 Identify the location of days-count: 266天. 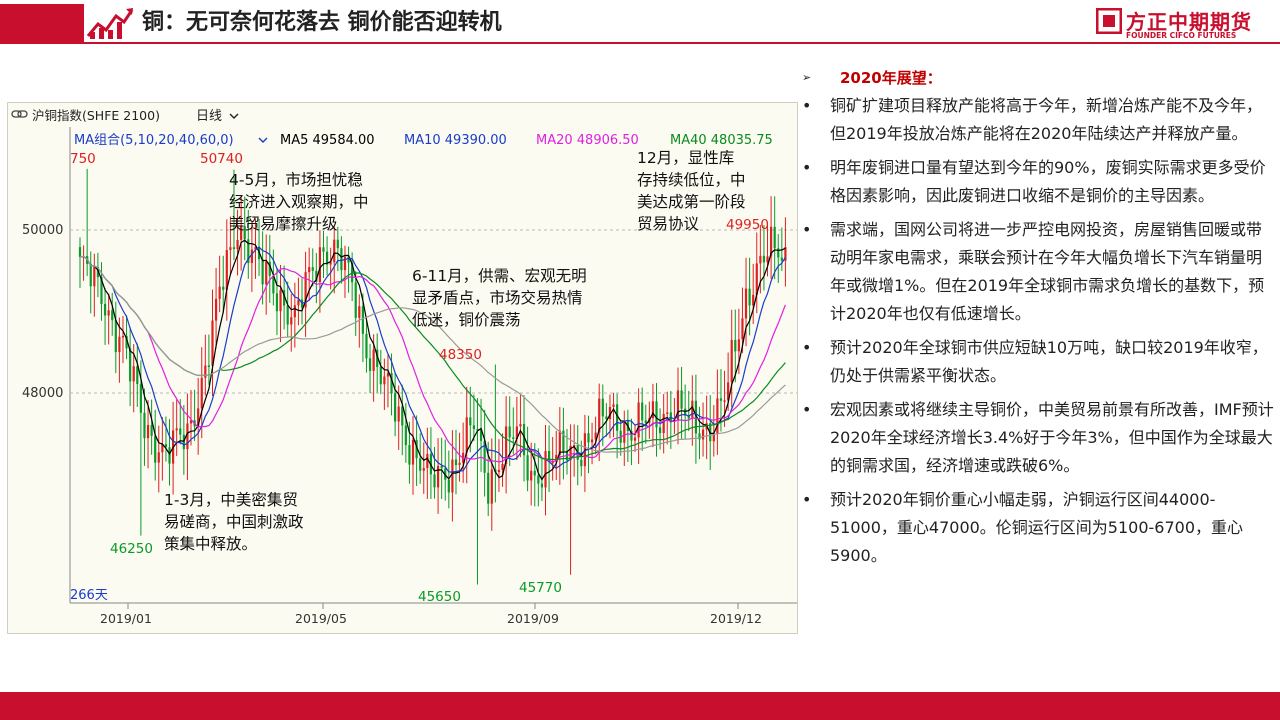
(89, 595).